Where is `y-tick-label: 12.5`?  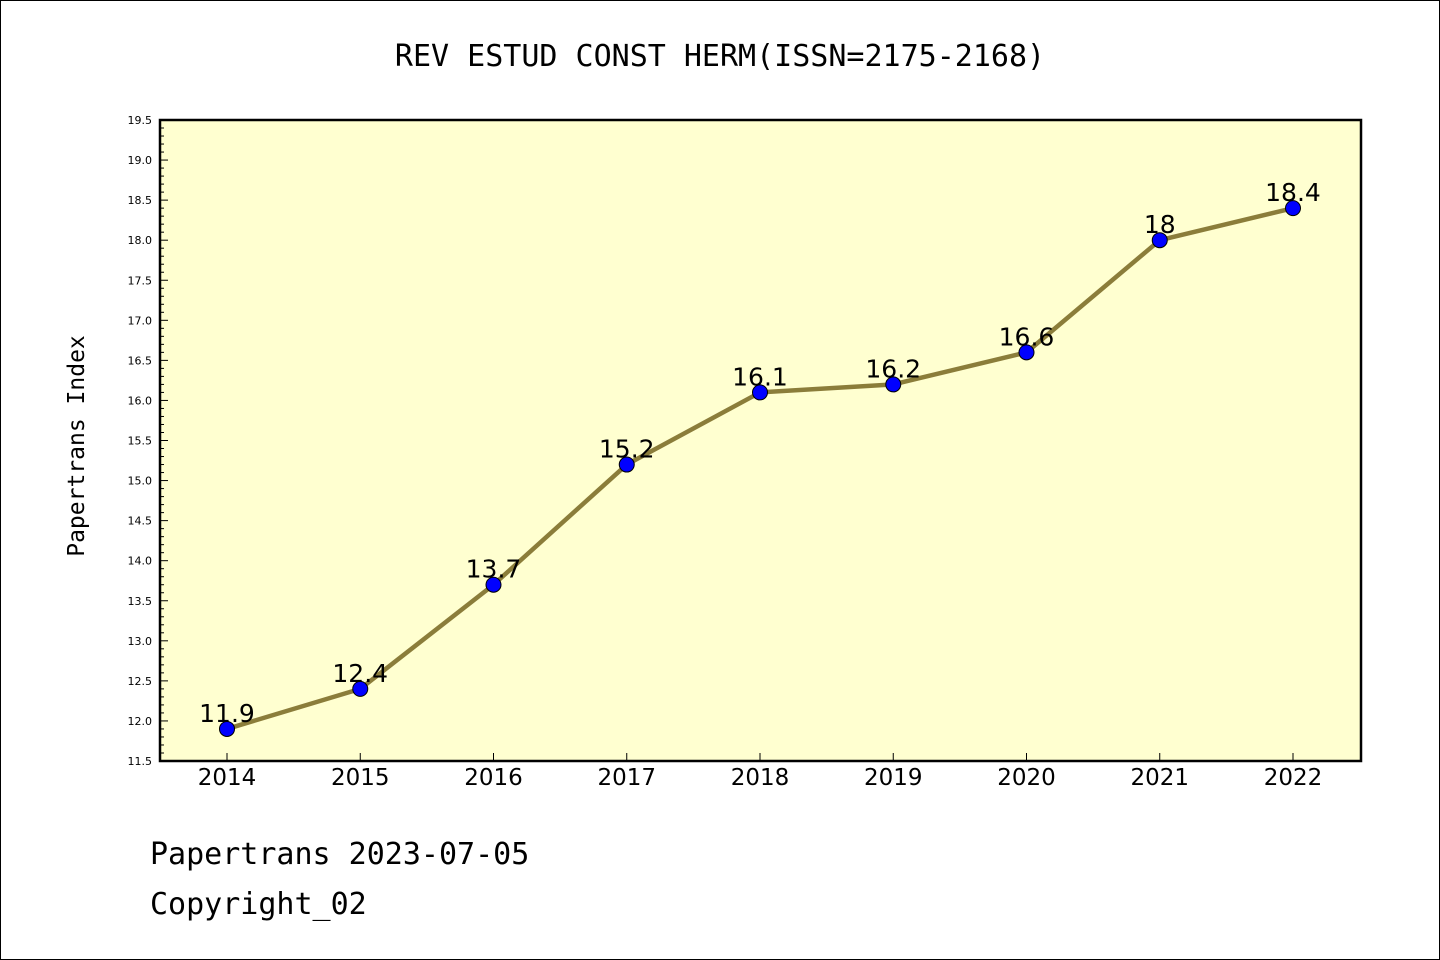 y-tick-label: 12.5 is located at coordinates (140, 681).